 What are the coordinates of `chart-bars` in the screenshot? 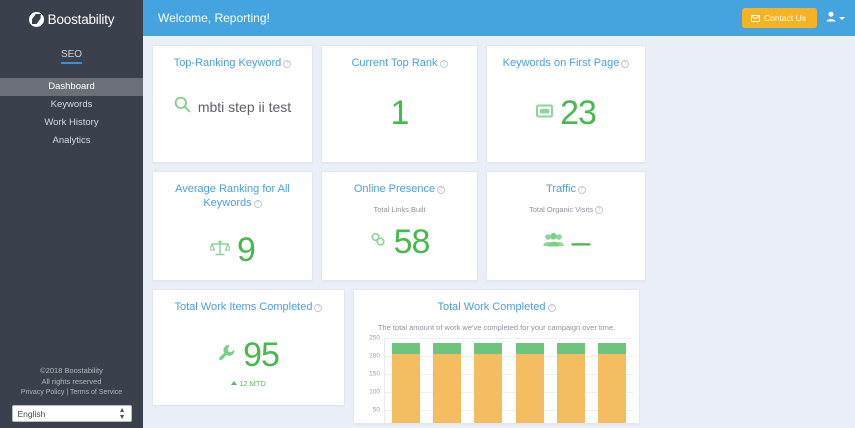 It's located at (509, 380).